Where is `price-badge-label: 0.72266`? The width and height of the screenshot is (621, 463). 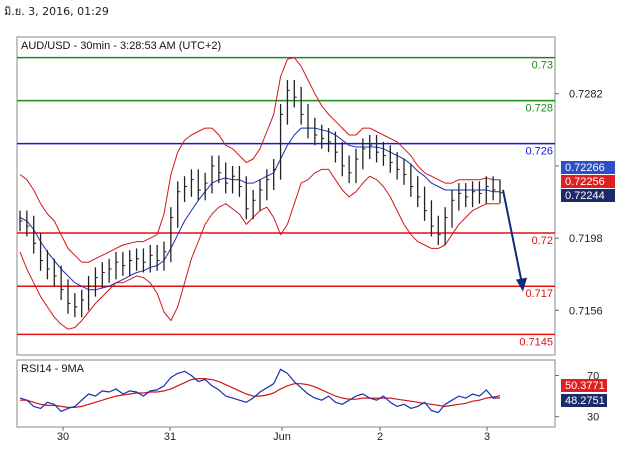
price-badge-label: 0.72266 is located at coordinates (585, 168).